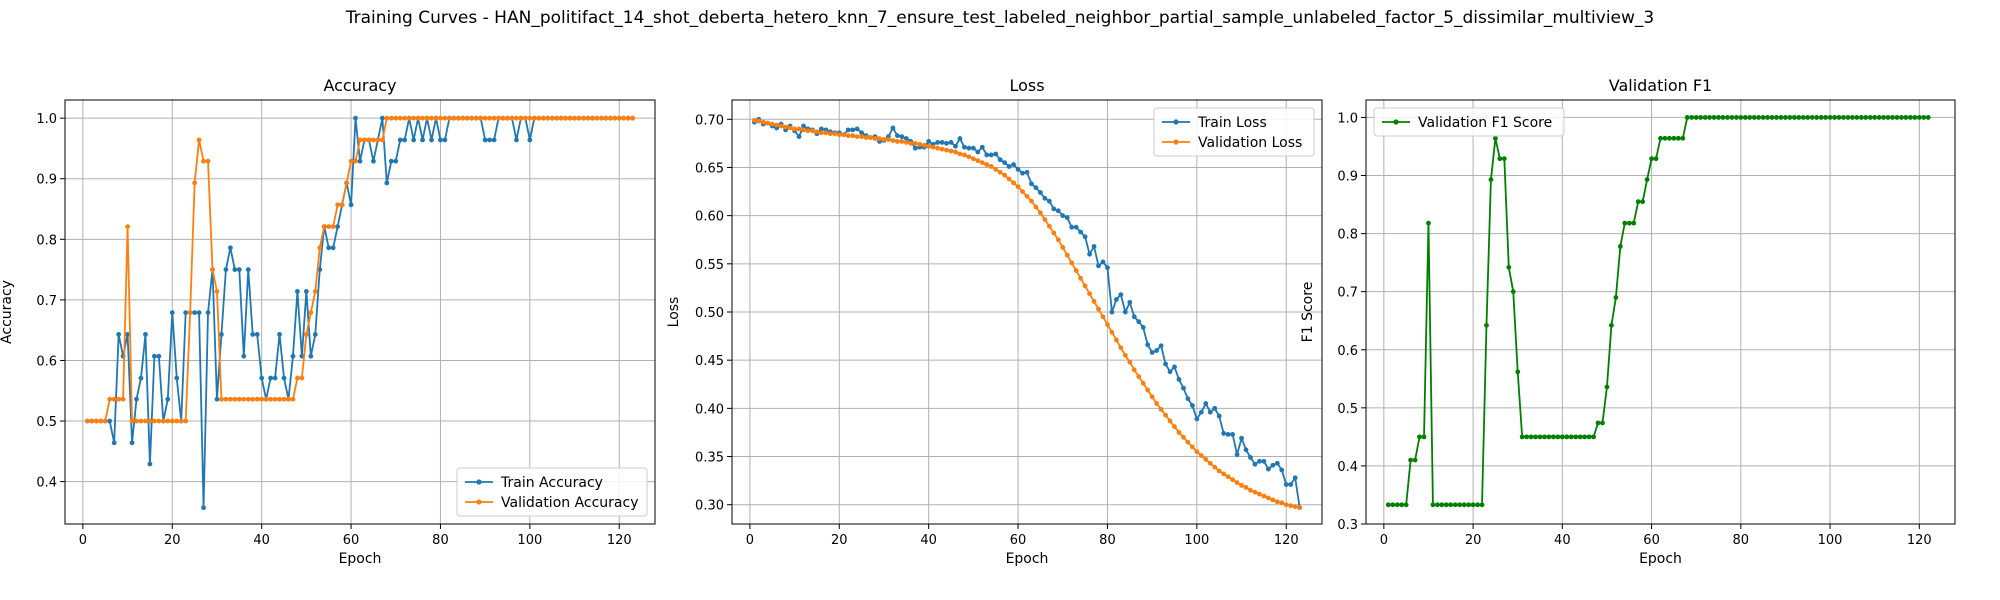  I want to click on y-tick-label: 0.70, so click(709, 120).